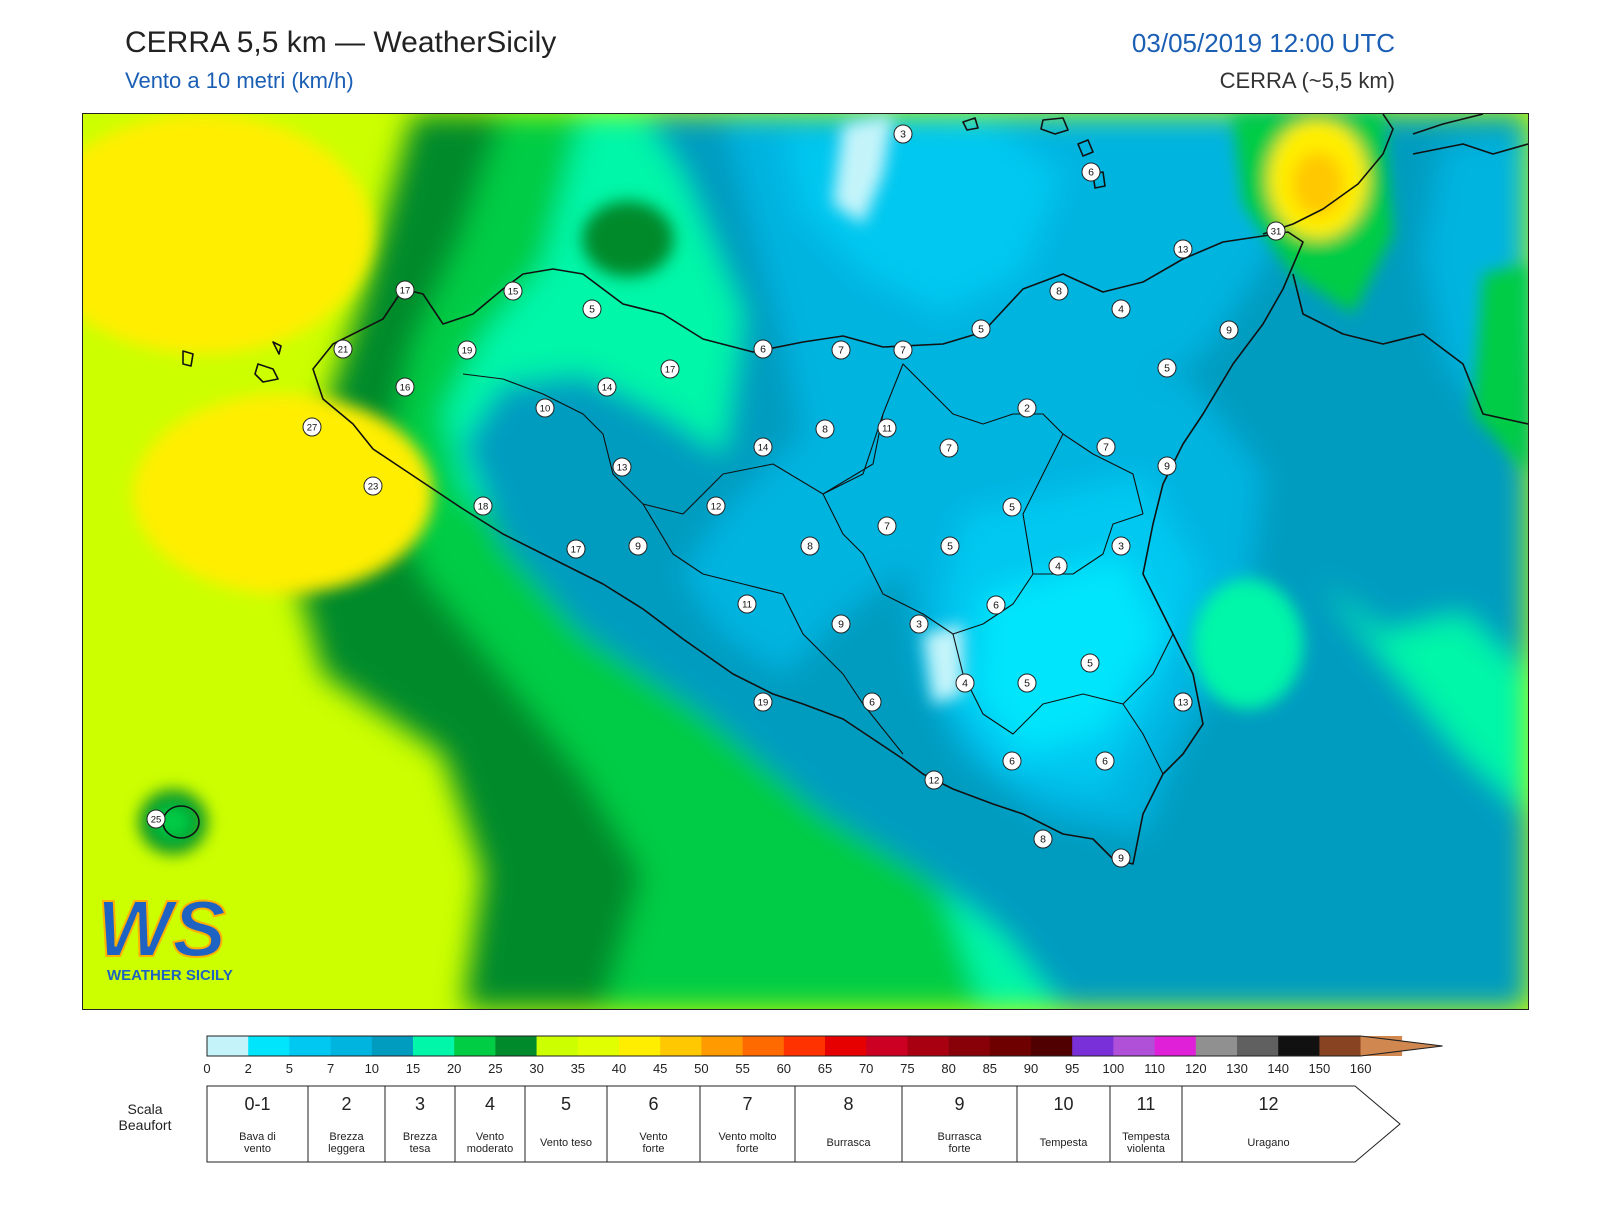  Describe the element at coordinates (1154, 1068) in the screenshot. I see `colorbar-tick-label: 110` at that location.